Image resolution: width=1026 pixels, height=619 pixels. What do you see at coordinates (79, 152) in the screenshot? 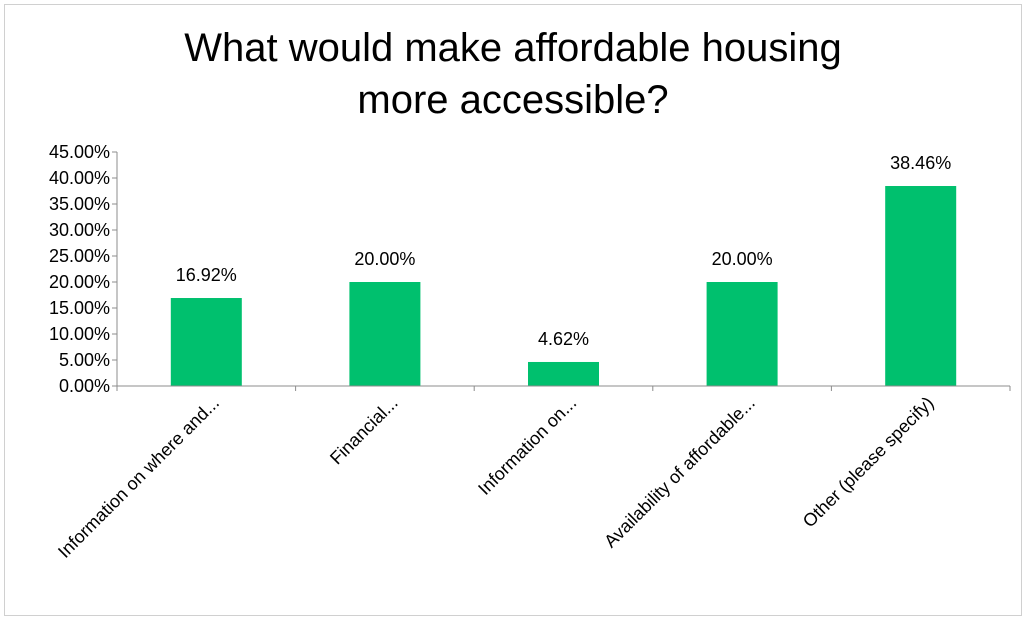
I see `y-tick-label: 45.00%` at bounding box center [79, 152].